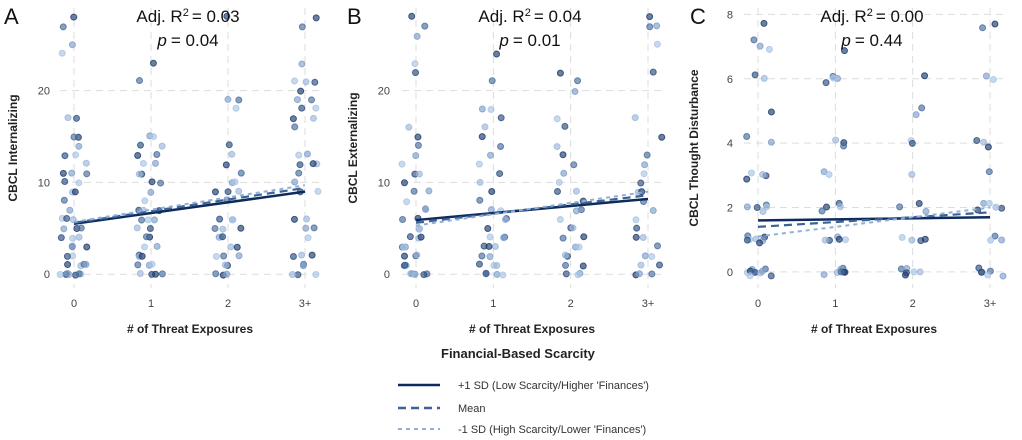  Describe the element at coordinates (870, 13) in the screenshot. I see `r2-superscript: 2` at that location.